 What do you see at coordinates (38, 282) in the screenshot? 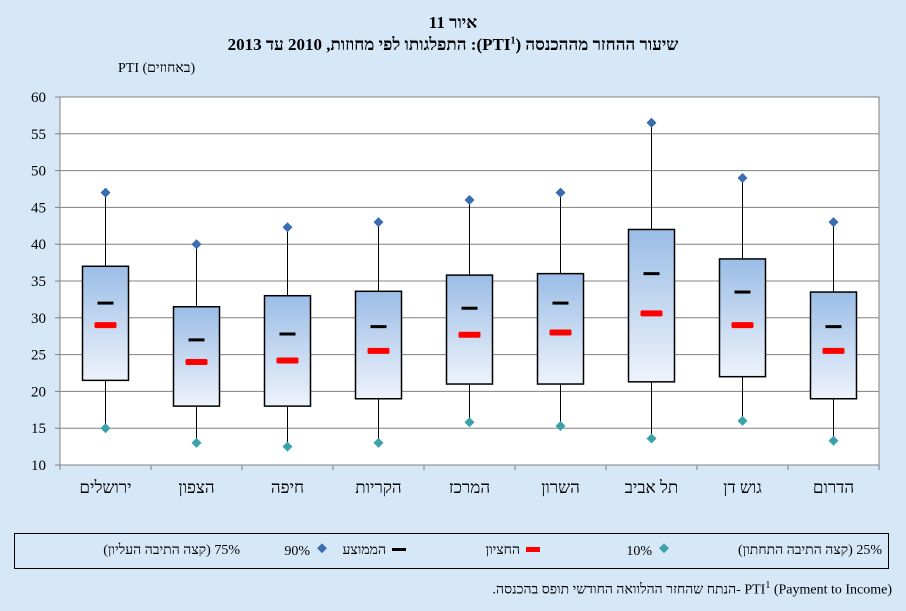
I see `y-tick-label: 35` at bounding box center [38, 282].